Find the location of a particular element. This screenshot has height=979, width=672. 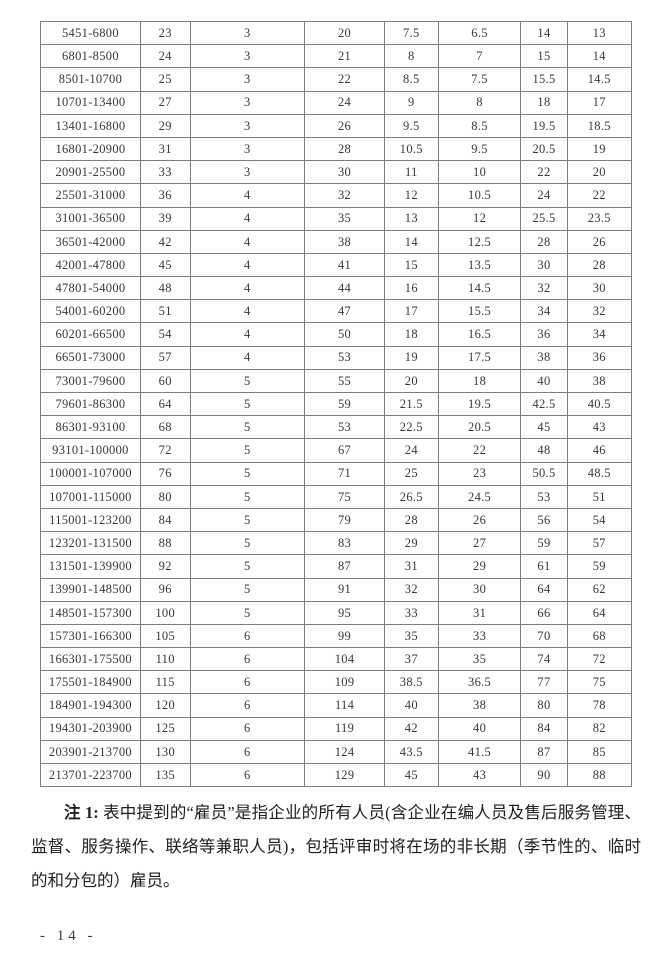

table-cell: 13 is located at coordinates (411, 218).